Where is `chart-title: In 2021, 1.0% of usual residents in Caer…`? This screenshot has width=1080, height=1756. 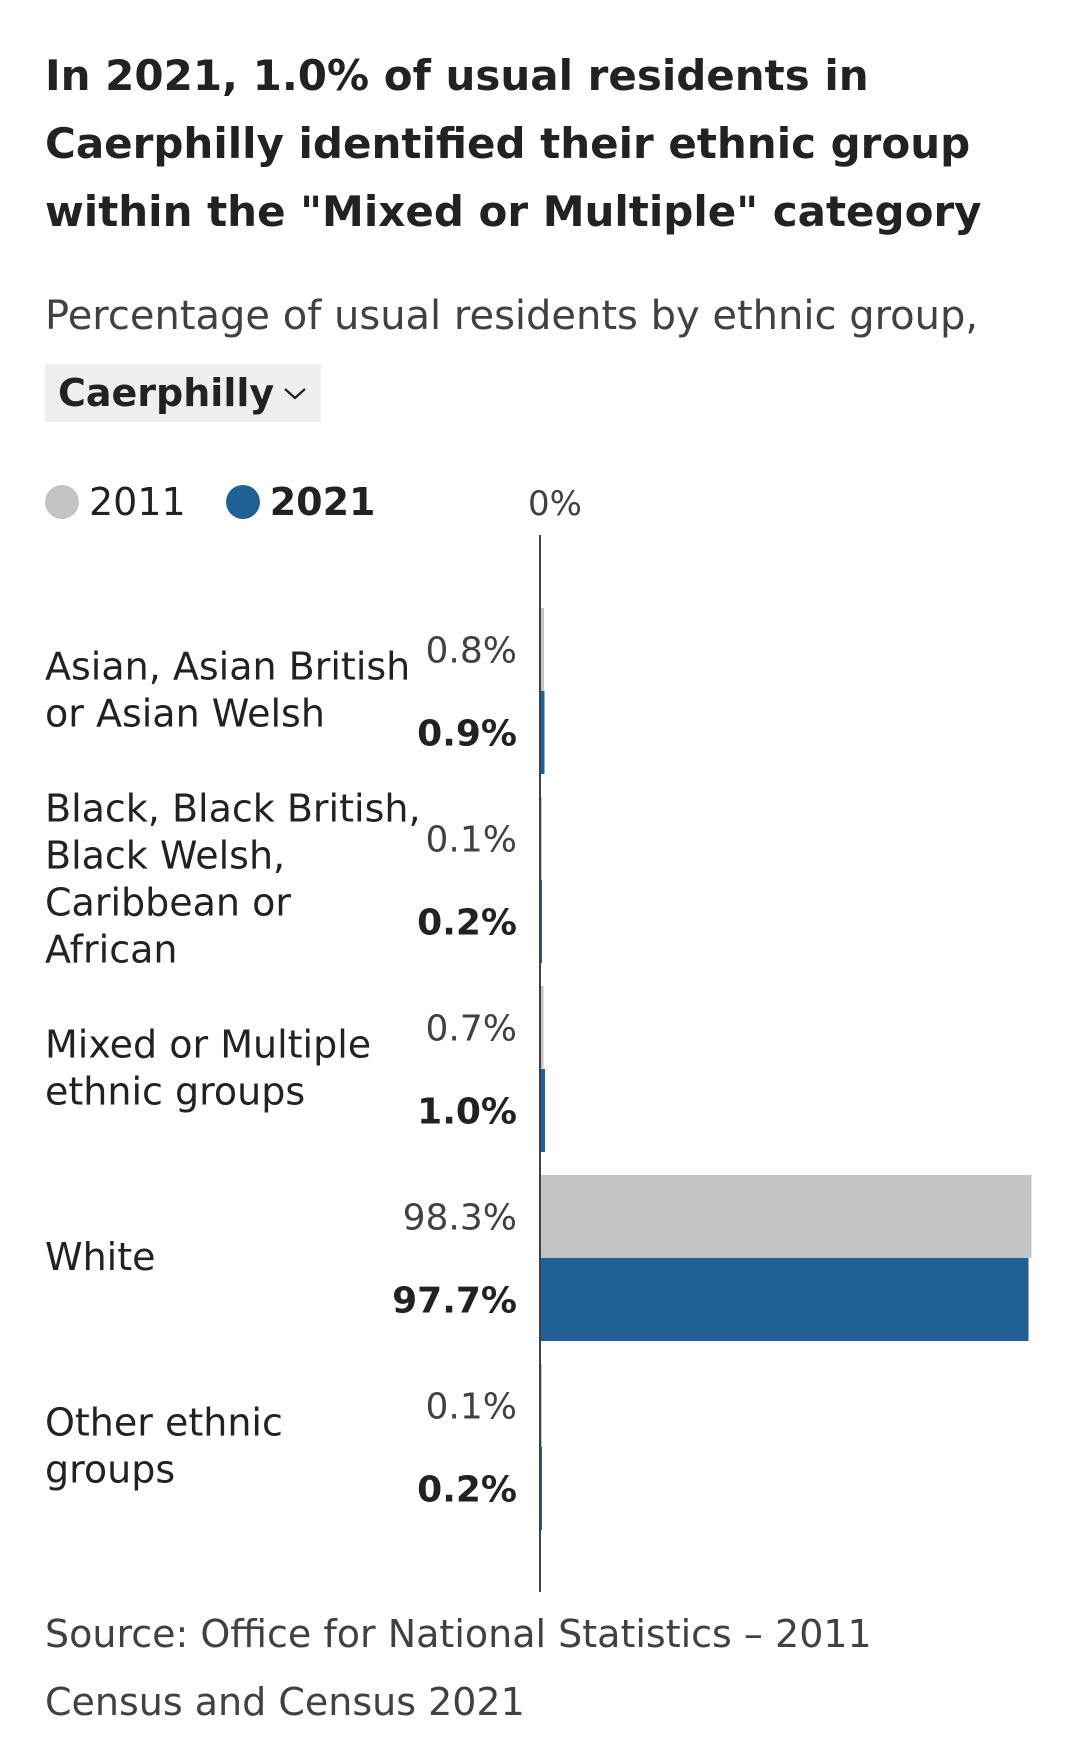
chart-title: In 2021, 1.0% of usual residents in Caer… is located at coordinates (513, 143).